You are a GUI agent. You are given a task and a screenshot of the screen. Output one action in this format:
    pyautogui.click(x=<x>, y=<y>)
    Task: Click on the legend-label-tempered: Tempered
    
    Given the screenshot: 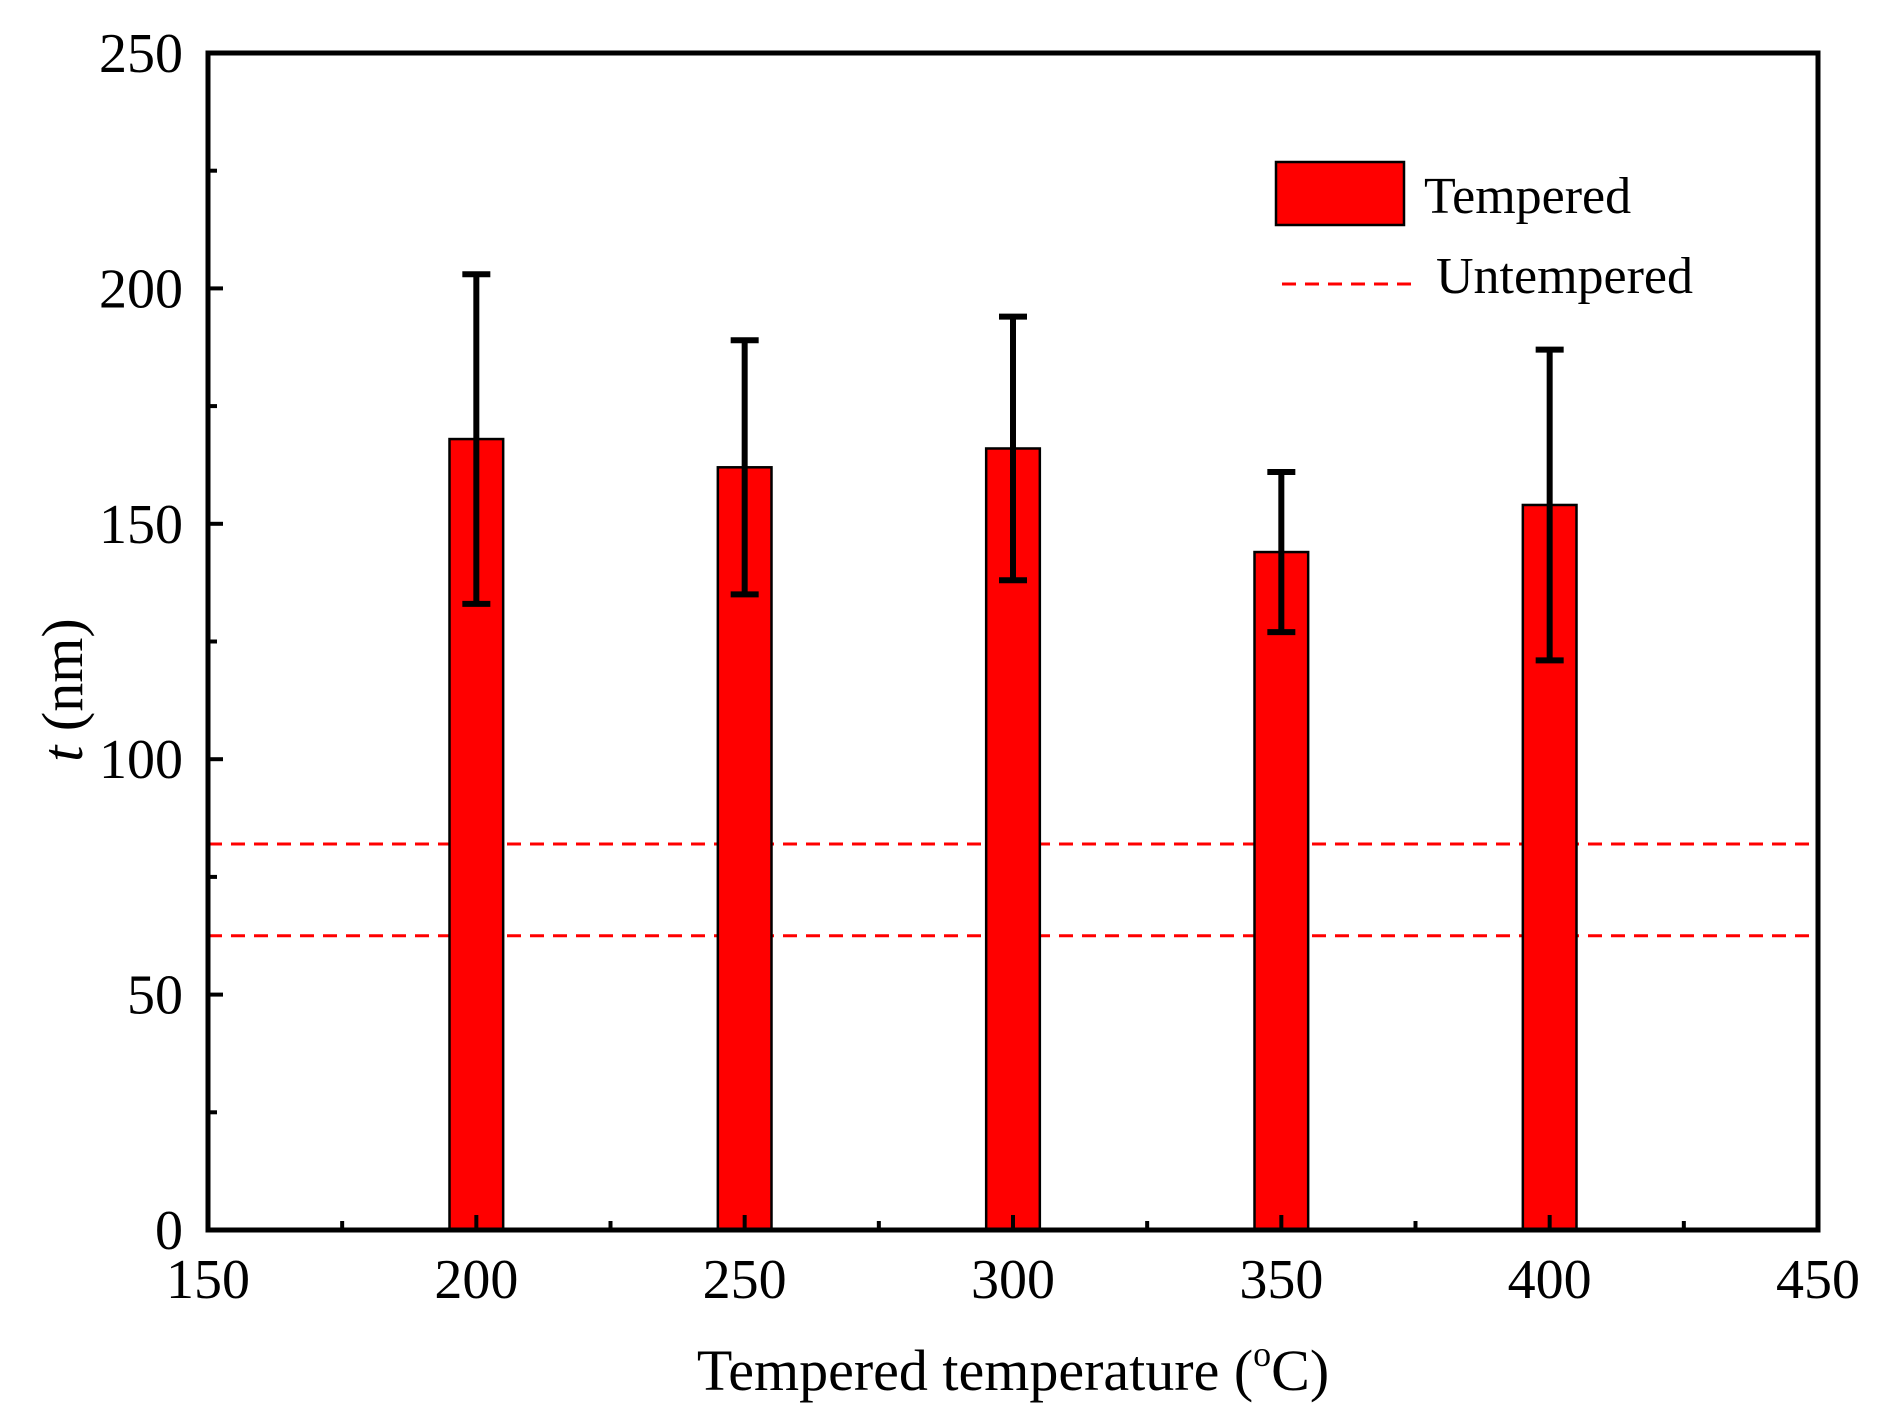 What is the action you would take?
    pyautogui.click(x=1527, y=196)
    